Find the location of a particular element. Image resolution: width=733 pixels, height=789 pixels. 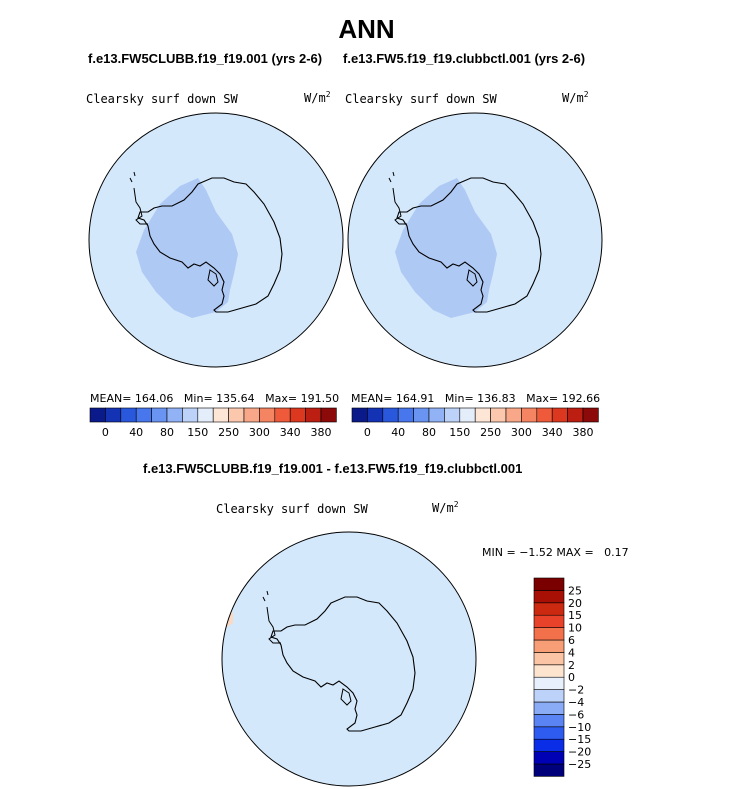

right-panel-colorbar: 0 40 80 150 250 300 340 380 is located at coordinates (475, 423).